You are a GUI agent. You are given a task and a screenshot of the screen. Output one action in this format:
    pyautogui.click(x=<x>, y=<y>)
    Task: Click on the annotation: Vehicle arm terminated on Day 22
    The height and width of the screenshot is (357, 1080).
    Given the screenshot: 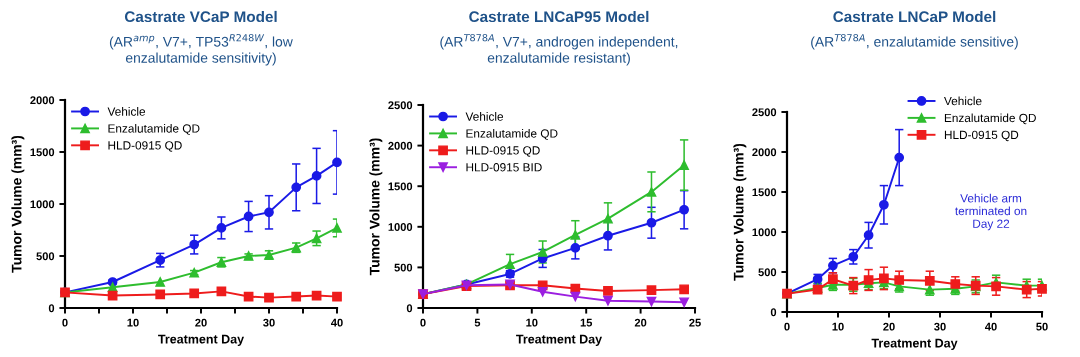 What is the action you would take?
    pyautogui.click(x=991, y=212)
    